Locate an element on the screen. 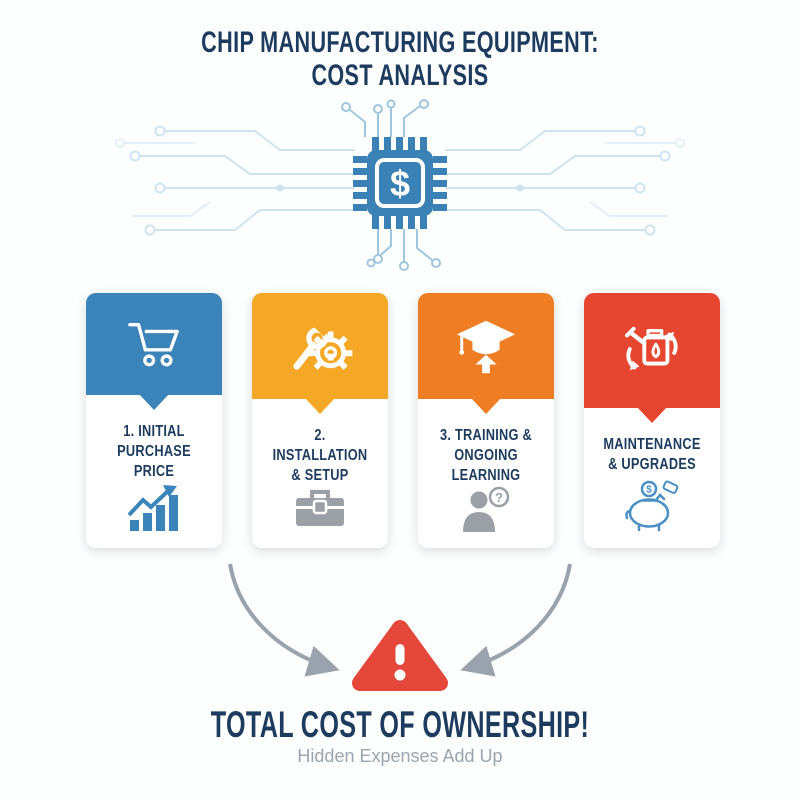 The height and width of the screenshot is (800, 800). question-glyph: ? is located at coordinates (499, 497).